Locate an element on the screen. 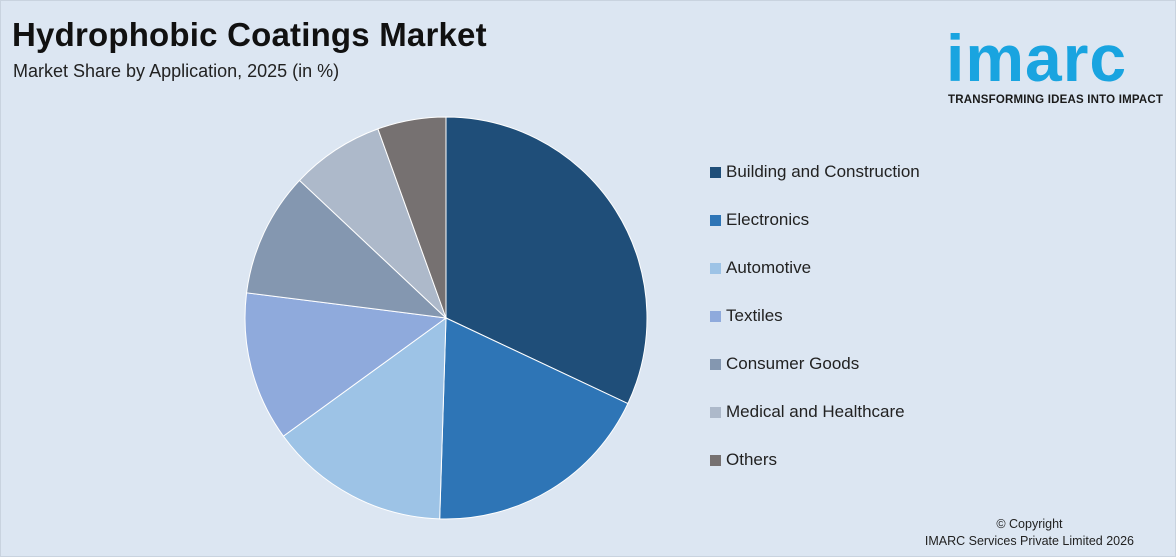 Image resolution: width=1176 pixels, height=557 pixels. pie-slice-automotive is located at coordinates (364, 418).